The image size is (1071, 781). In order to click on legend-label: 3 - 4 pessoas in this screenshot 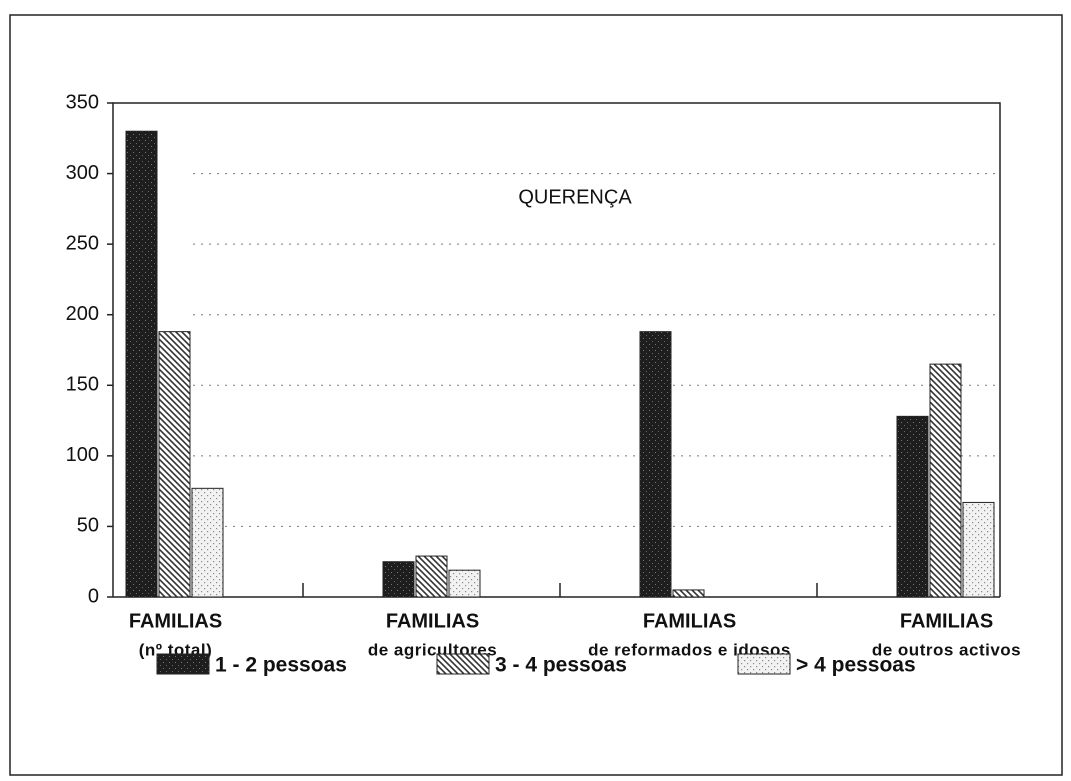, I will do `click(561, 665)`.